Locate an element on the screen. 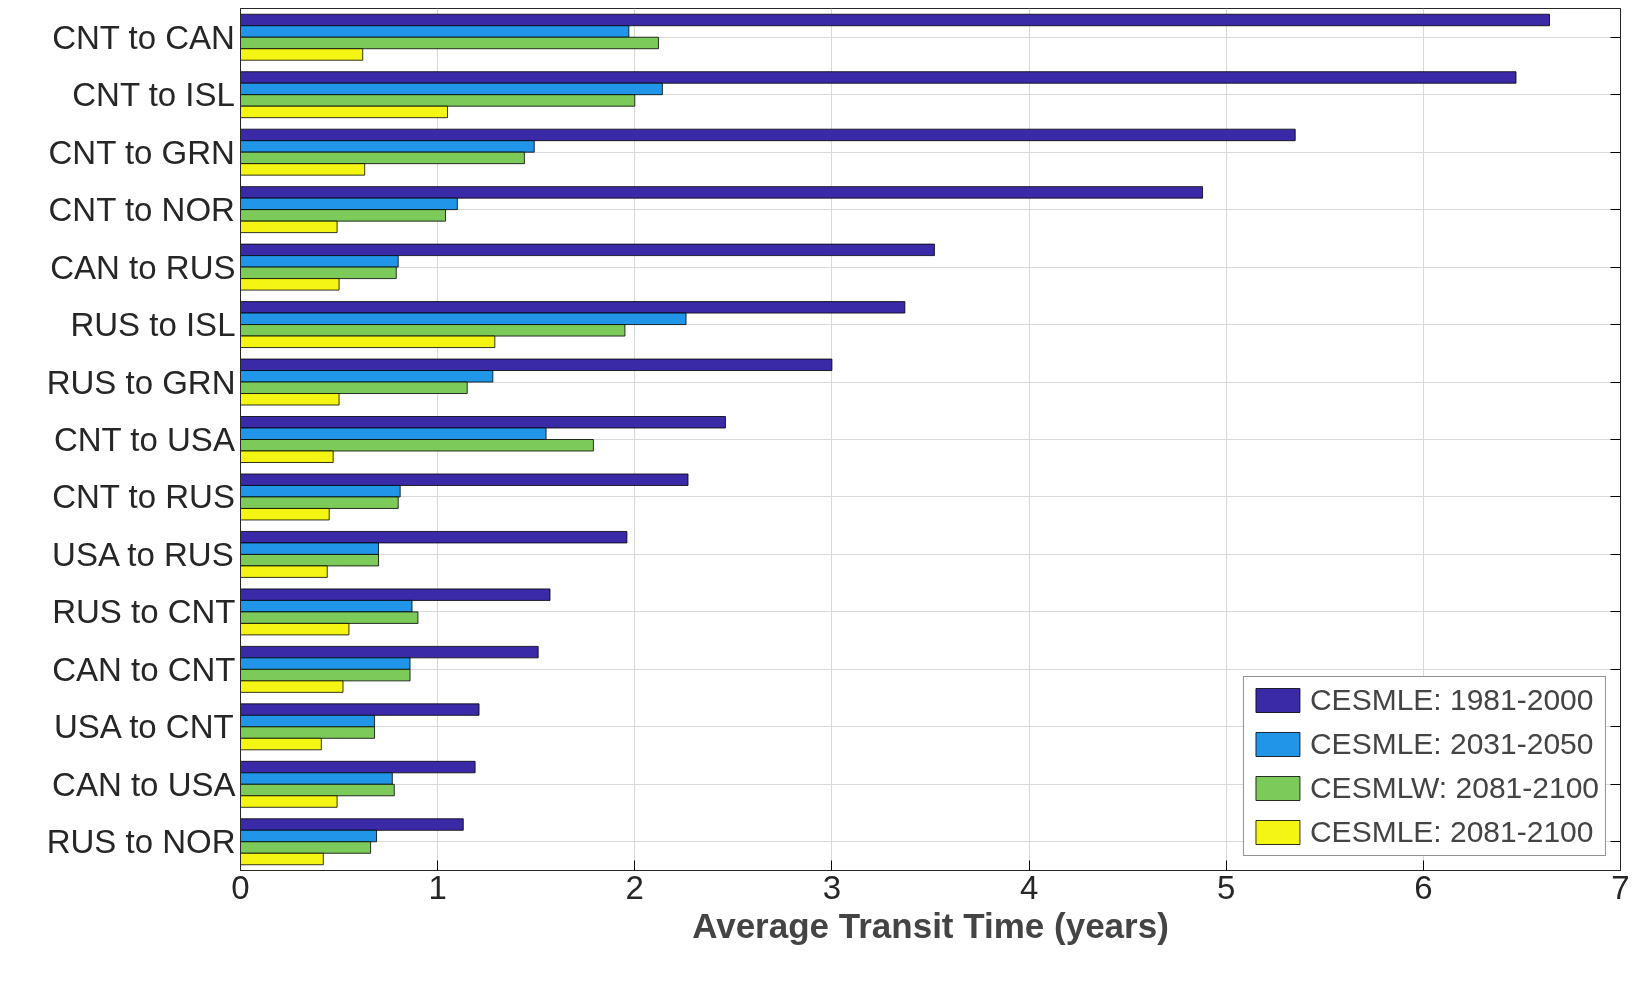 This screenshot has height=985, width=1646. y-tick-label: CAN to RUS is located at coordinates (143, 267).